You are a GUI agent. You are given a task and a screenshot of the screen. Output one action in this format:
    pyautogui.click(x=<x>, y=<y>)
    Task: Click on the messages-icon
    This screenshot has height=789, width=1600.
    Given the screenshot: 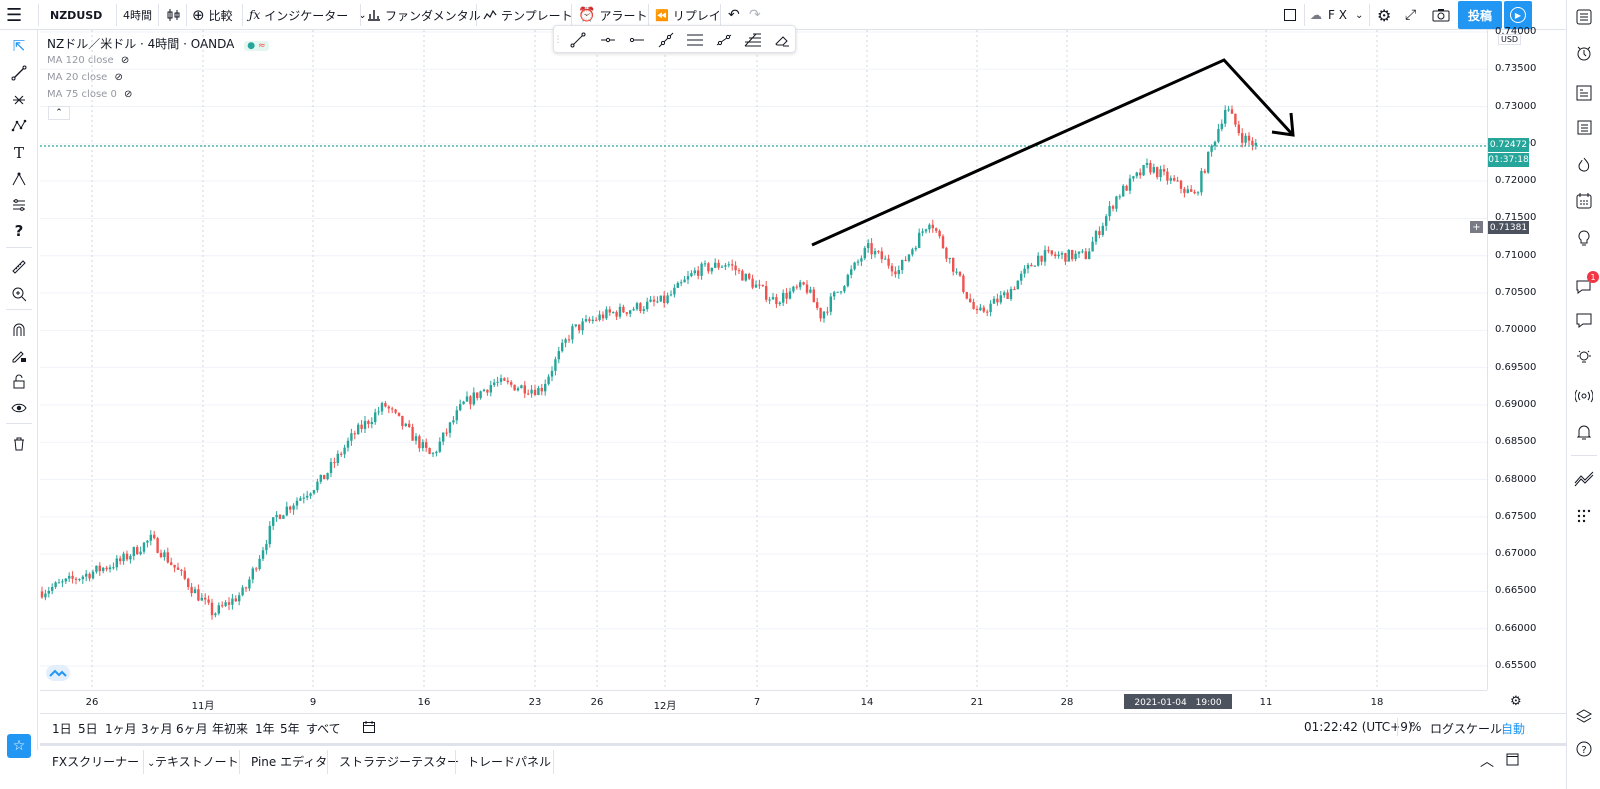 What is the action you would take?
    pyautogui.click(x=1584, y=320)
    